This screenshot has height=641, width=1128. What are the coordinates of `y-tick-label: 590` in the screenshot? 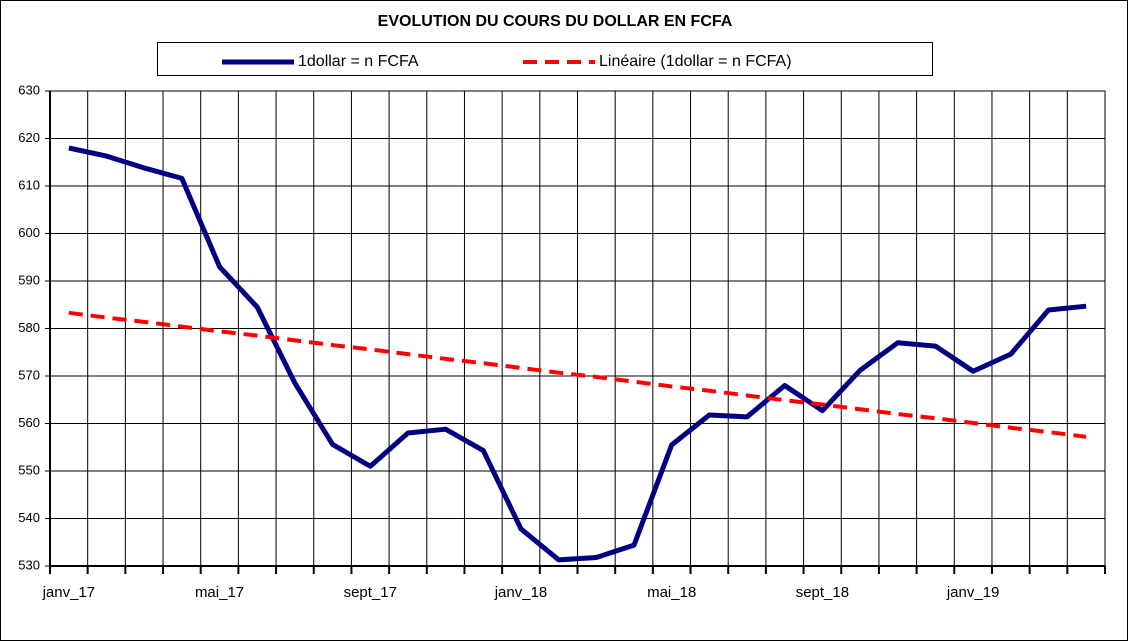 It's located at (29, 279).